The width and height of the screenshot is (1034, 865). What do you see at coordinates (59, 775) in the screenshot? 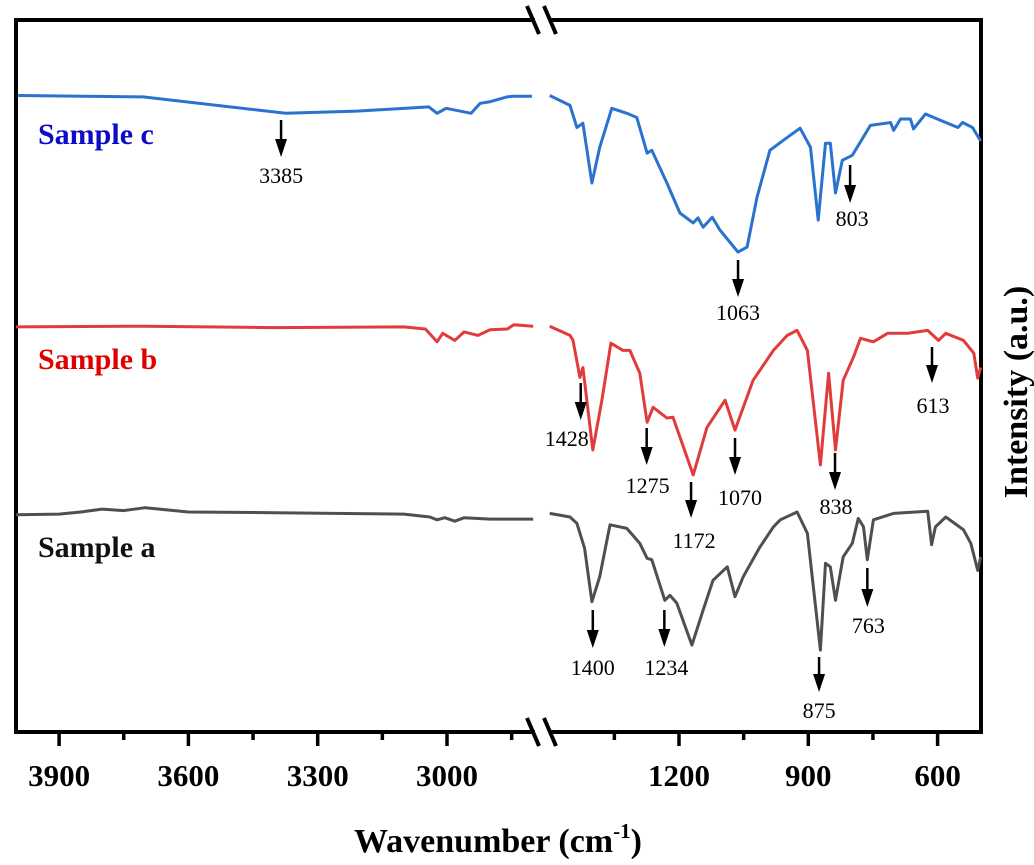
I see `tick-label: 3900` at bounding box center [59, 775].